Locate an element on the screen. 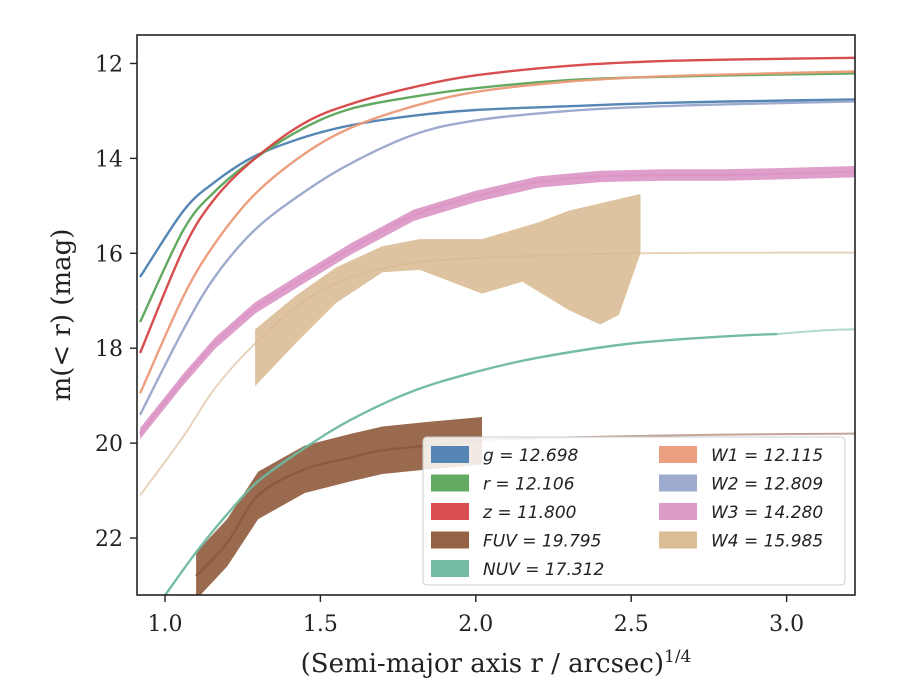 This screenshot has width=900, height=700. legend-label-g: g = 12.698 is located at coordinates (531, 456).